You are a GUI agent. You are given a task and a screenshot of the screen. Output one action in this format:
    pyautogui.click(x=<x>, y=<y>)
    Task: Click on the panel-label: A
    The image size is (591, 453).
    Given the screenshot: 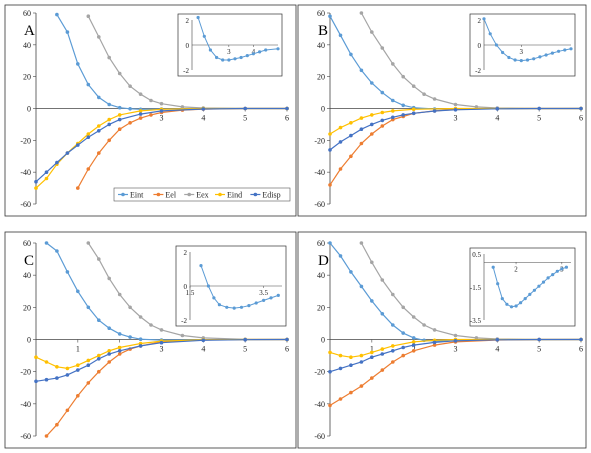 What is the action you would take?
    pyautogui.click(x=29, y=31)
    